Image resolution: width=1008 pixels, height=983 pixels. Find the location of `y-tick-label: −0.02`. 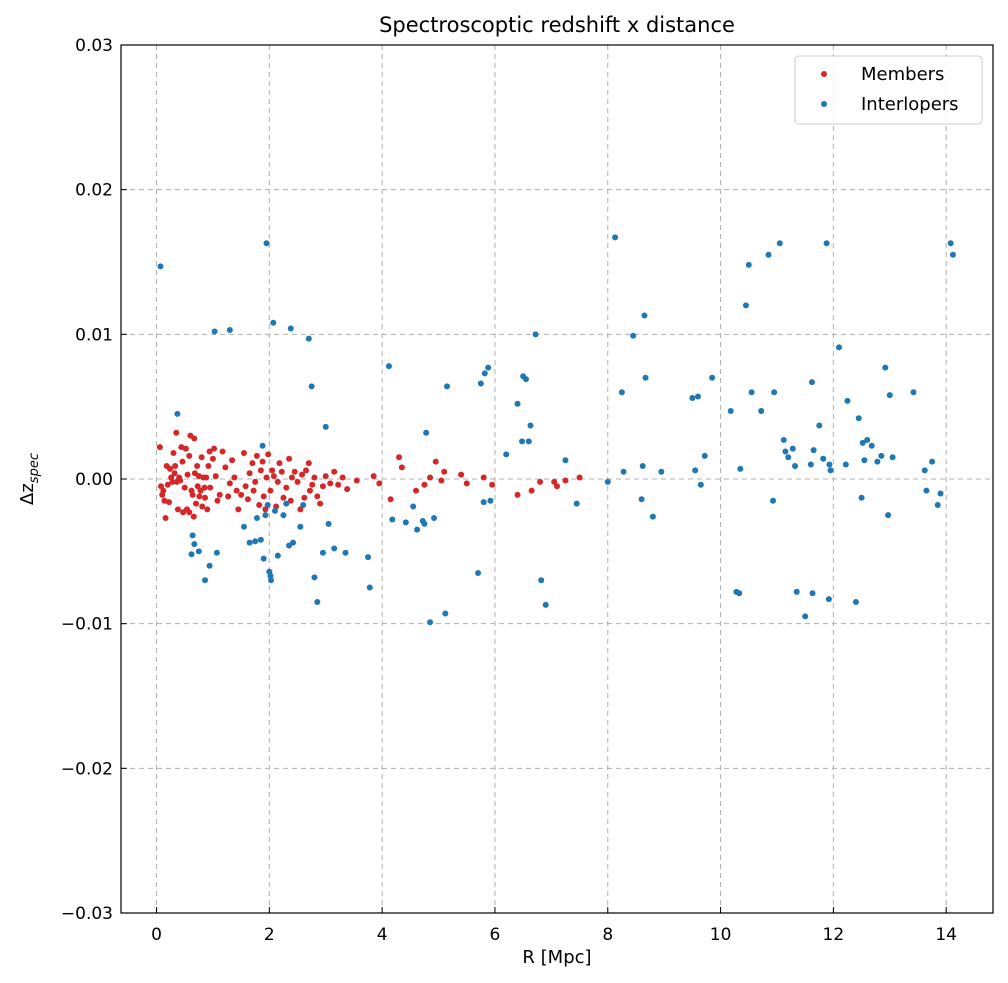

y-tick-label: −0.02 is located at coordinates (87, 769).